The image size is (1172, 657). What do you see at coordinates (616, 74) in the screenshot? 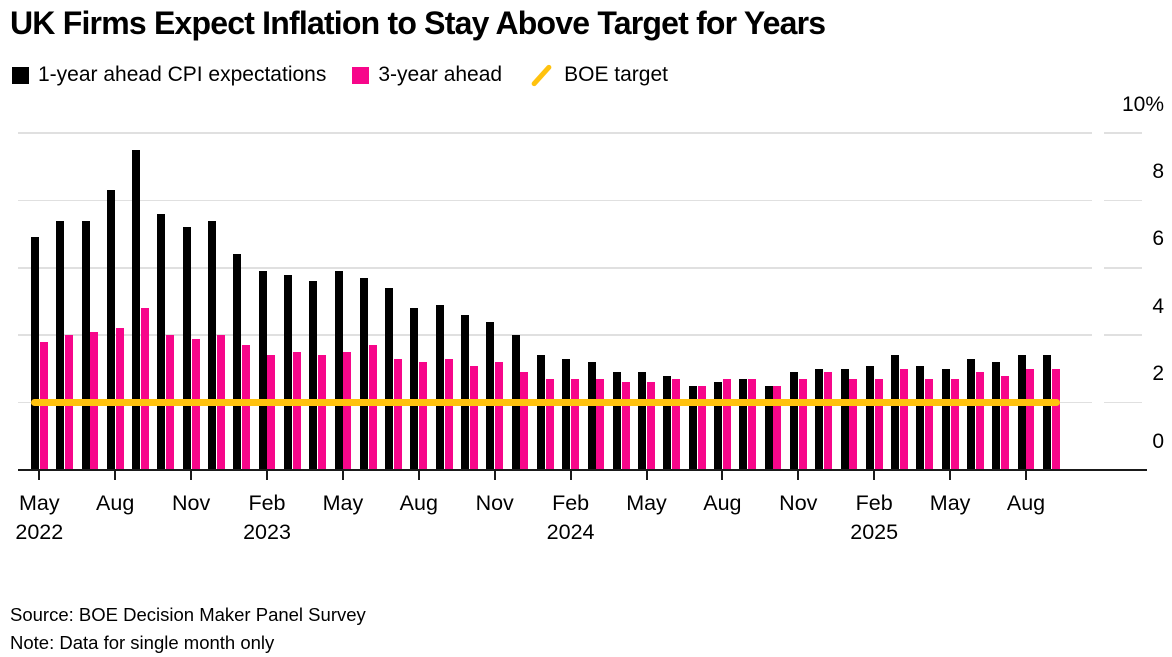
I see `legend-target-label: BOE target` at bounding box center [616, 74].